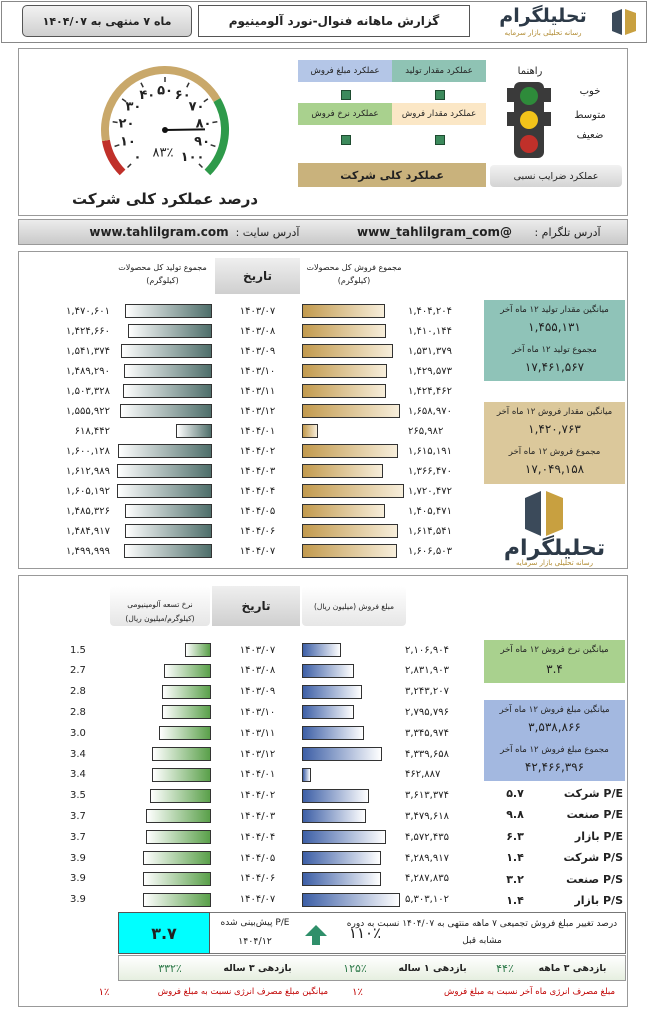  Describe the element at coordinates (88, 551) in the screenshot. I see `value-label: ۱,۴۹۹,۹۹۹` at that location.